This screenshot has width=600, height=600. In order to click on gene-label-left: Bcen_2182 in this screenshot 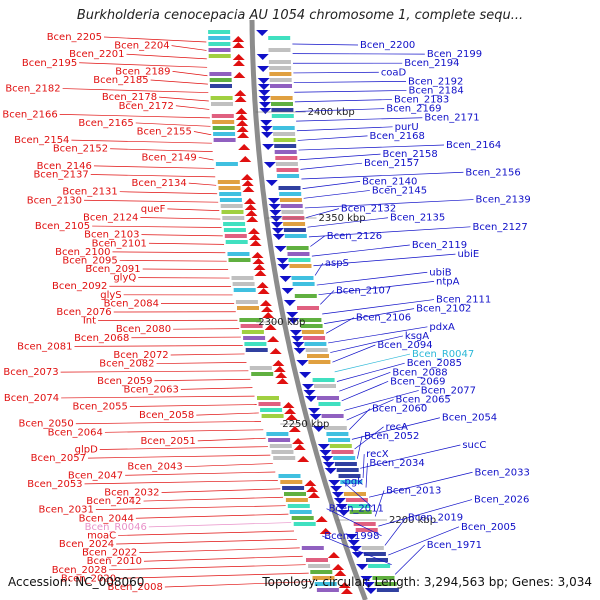, I will do `click(32, 89)`.